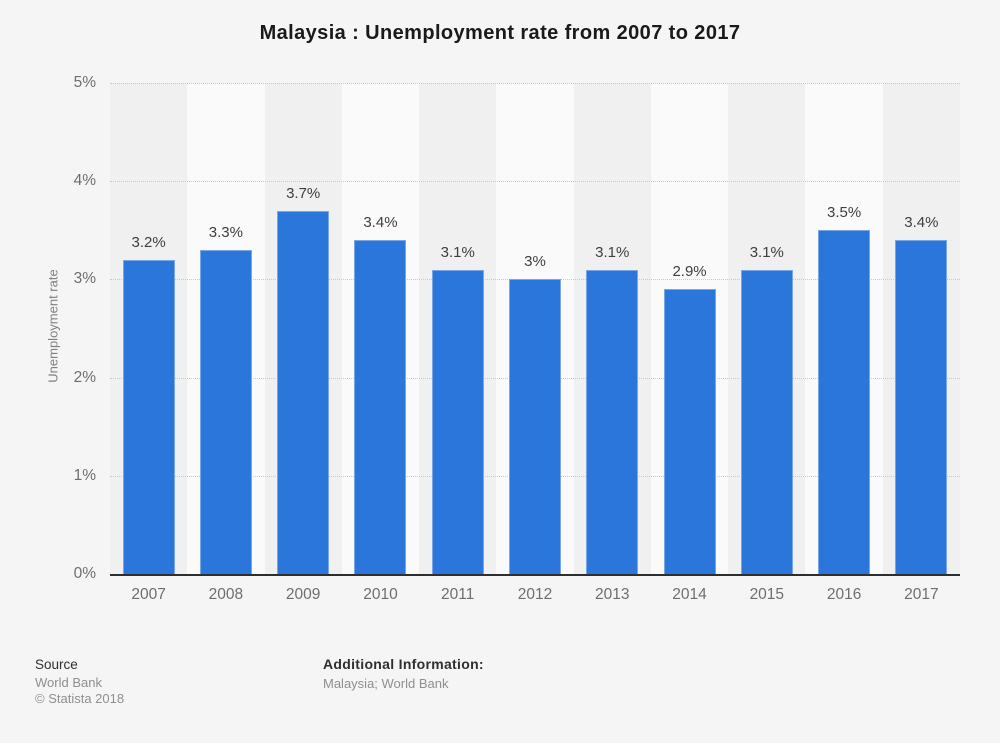 The image size is (1000, 743). I want to click on bar-2014, so click(689, 431).